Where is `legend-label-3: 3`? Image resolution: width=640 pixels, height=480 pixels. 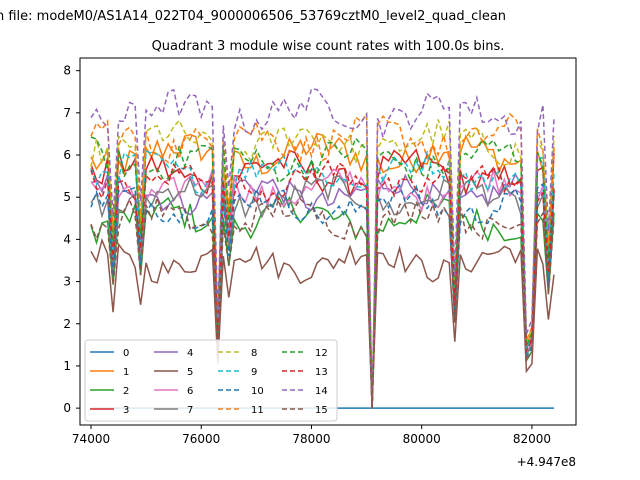
legend-label-3: 3 is located at coordinates (126, 410).